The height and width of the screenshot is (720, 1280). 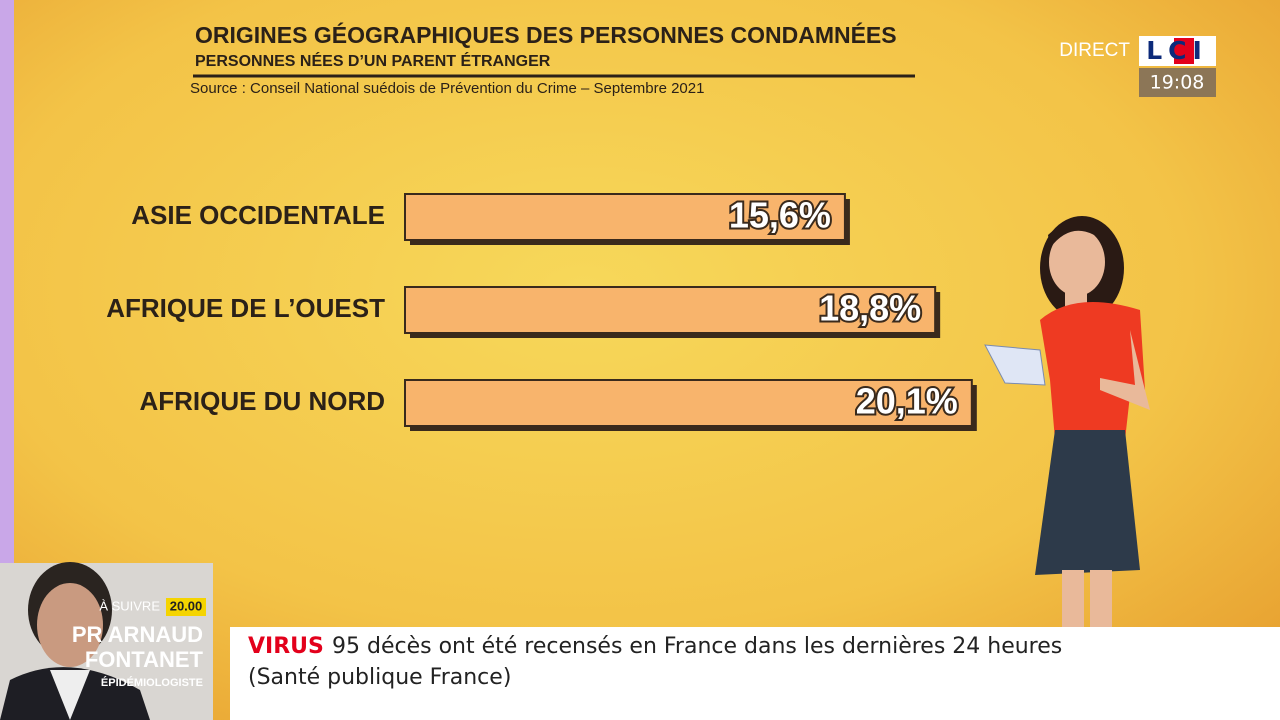 I want to click on ticker-tag: VIRUS, so click(x=286, y=646).